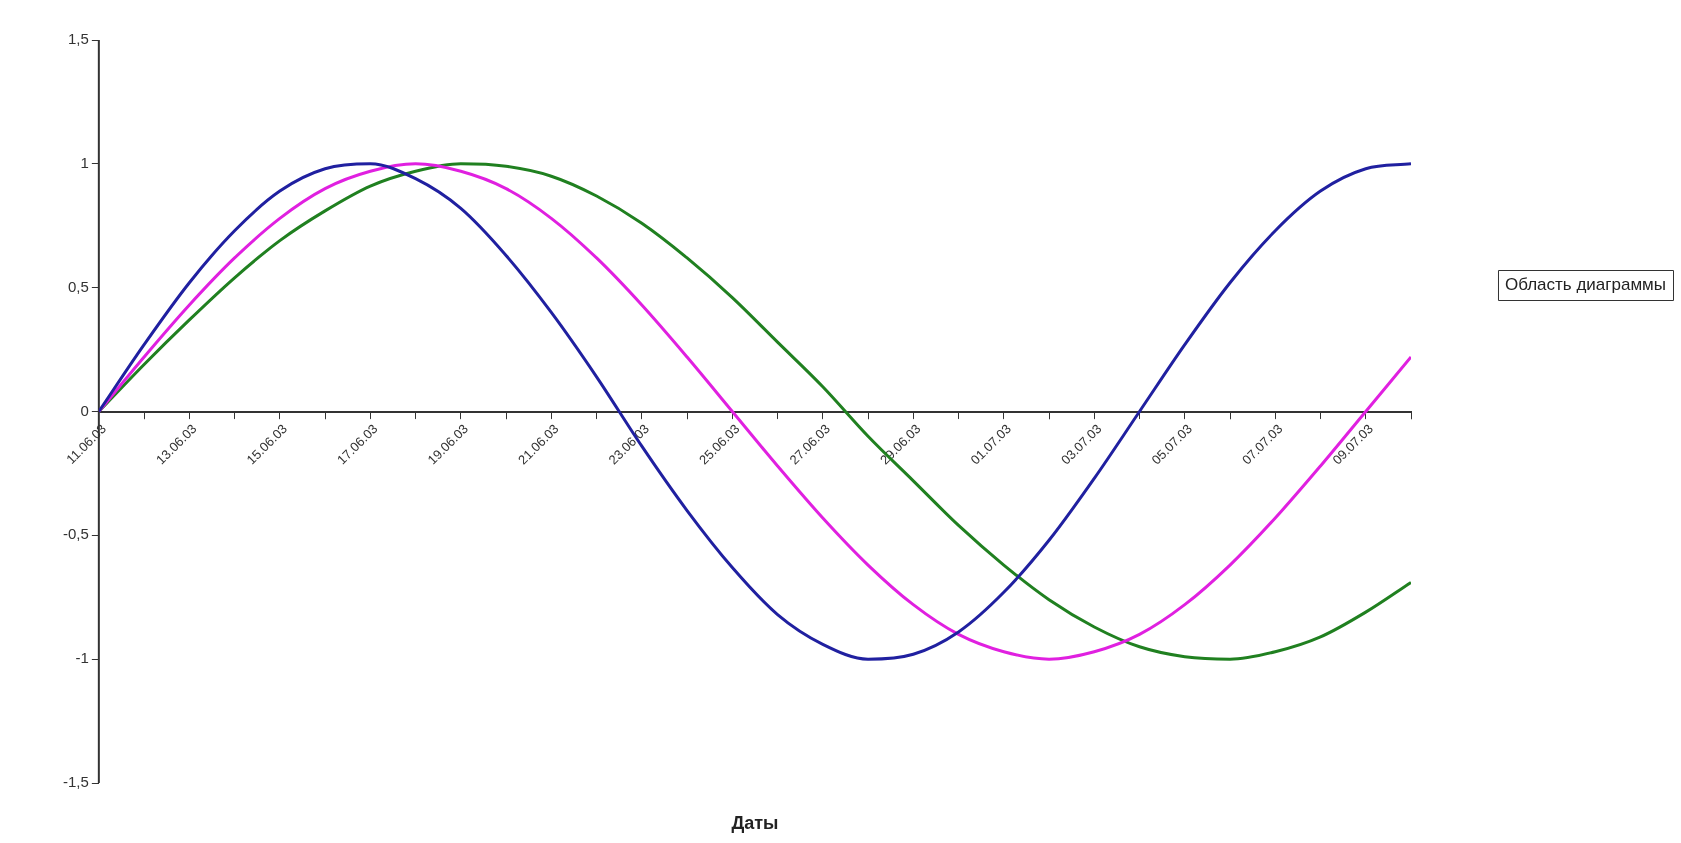 This screenshot has height=843, width=1681. I want to click on y-tick-label: 0,5, so click(78, 286).